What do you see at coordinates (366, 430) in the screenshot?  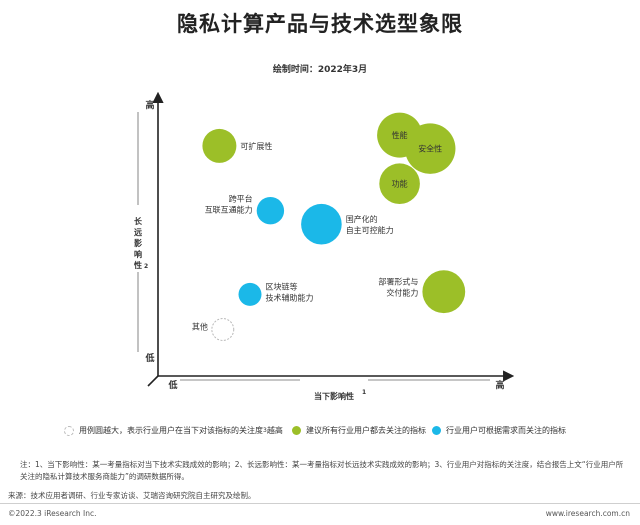 I see `legend-text: 建议所有行业用户都去关注的指标` at bounding box center [366, 430].